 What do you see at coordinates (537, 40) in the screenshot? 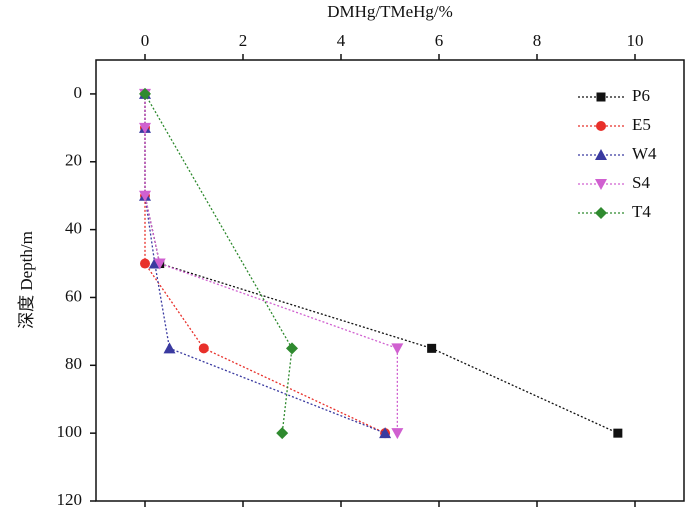
I see `x-tick-label: 8` at bounding box center [537, 40].